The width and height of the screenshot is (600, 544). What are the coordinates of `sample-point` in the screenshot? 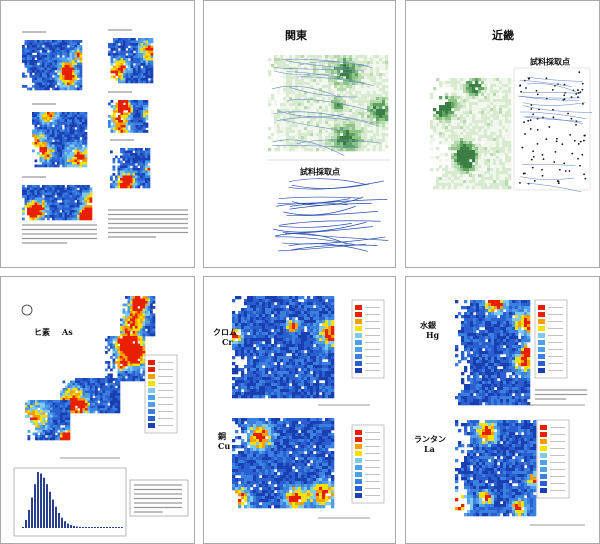 It's located at (531, 109).